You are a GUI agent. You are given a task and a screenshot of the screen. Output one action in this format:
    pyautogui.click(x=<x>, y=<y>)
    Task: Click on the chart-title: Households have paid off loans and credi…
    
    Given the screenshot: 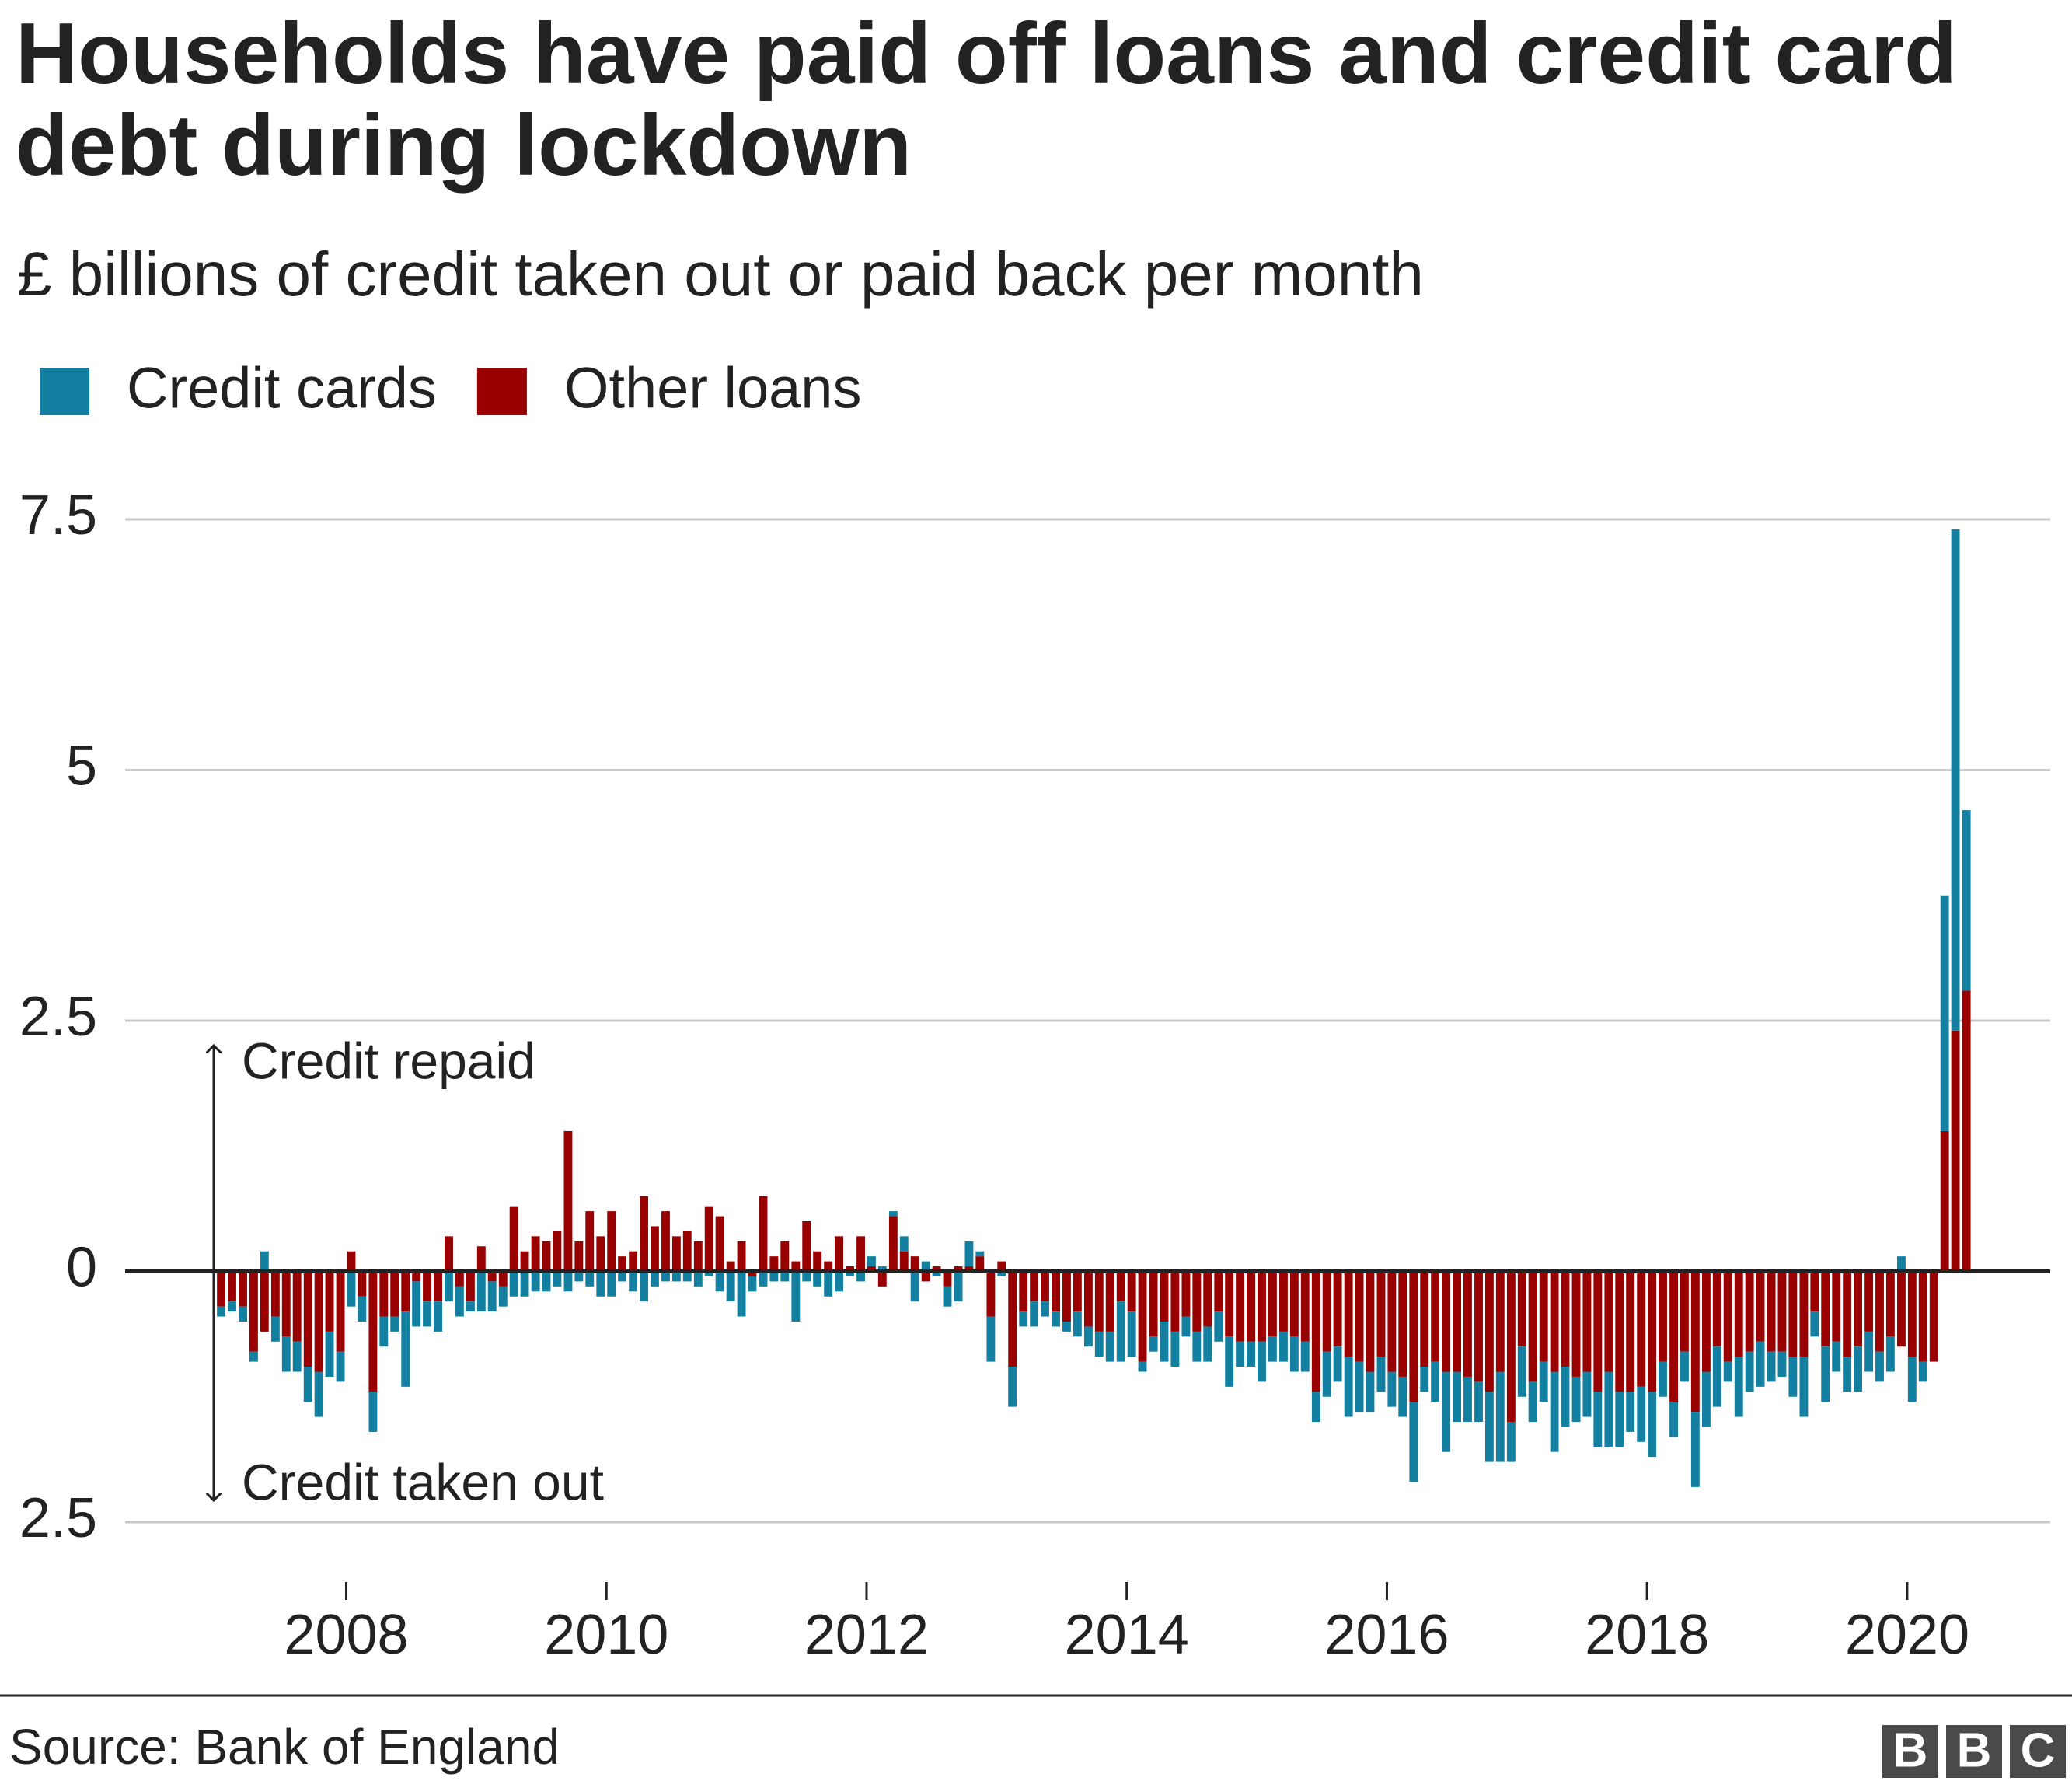 What is the action you would take?
    pyautogui.click(x=986, y=99)
    